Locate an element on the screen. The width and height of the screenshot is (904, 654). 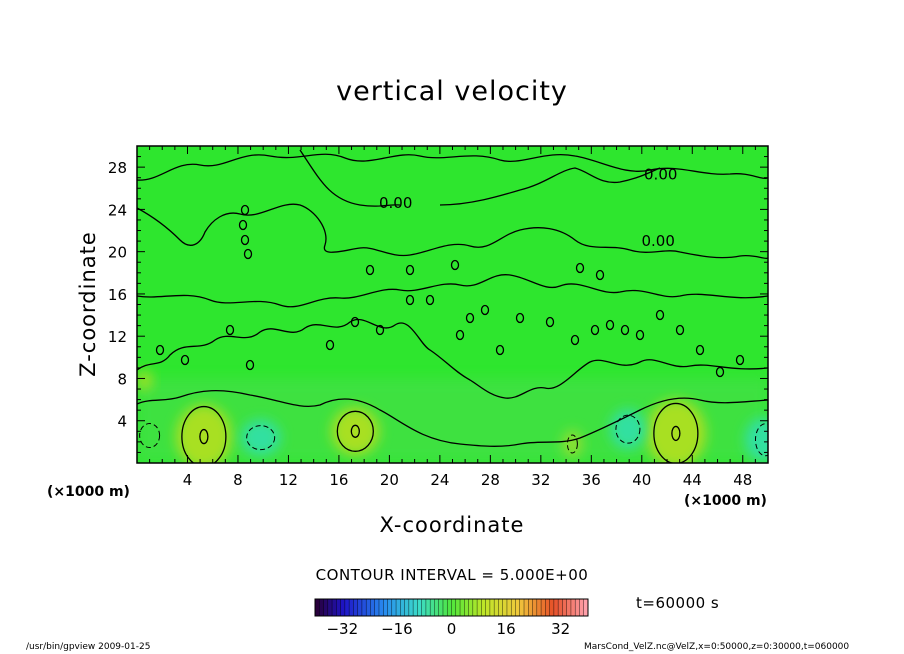
y-tick-label: 28 is located at coordinates (117, 168).